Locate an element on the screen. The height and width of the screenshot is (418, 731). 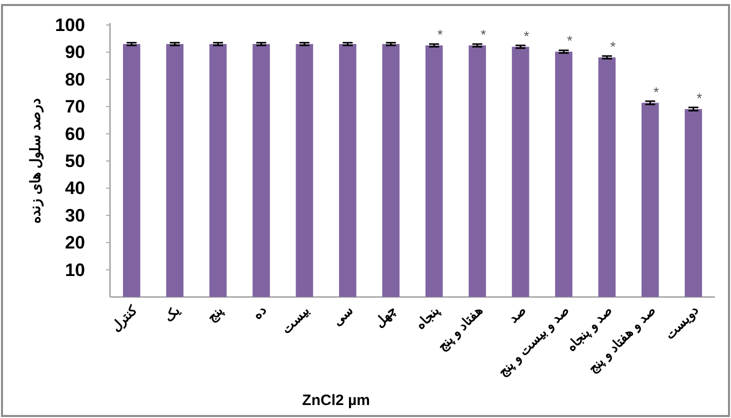
y-tick-label: 60 is located at coordinates (74, 134).